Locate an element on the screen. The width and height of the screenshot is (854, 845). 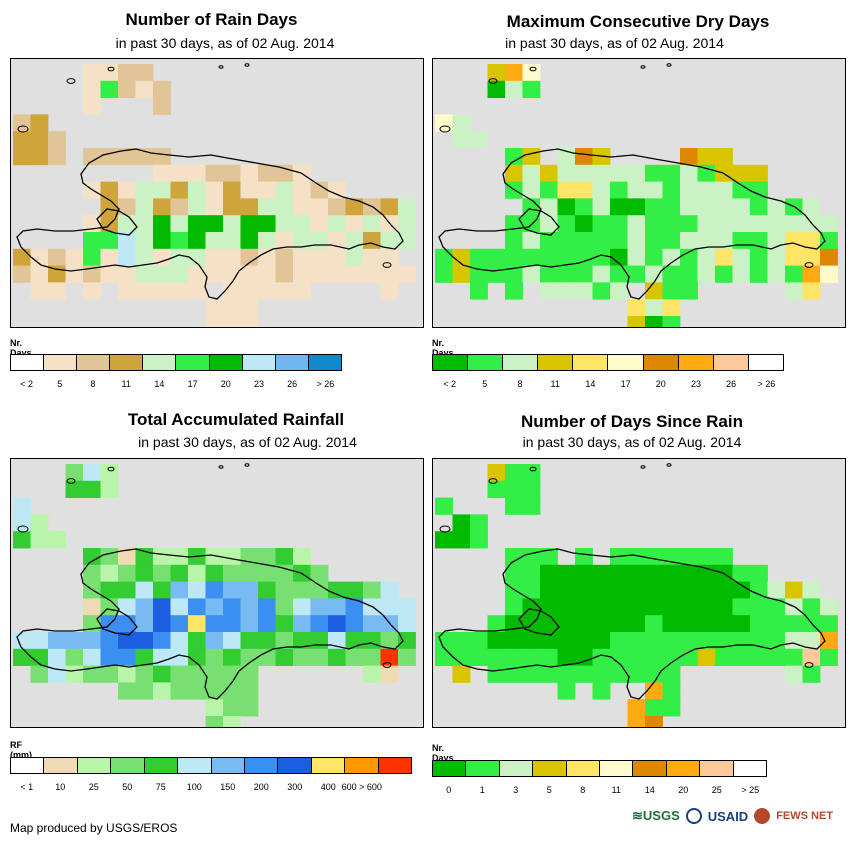
legend-label: 10 is located at coordinates (60, 787).